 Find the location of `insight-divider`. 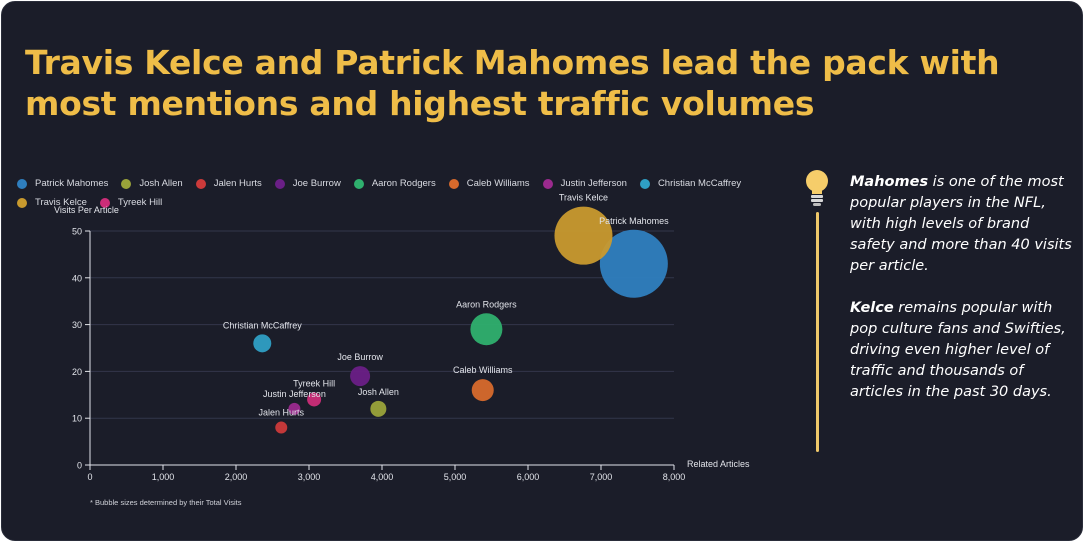

insight-divider is located at coordinates (817, 332).